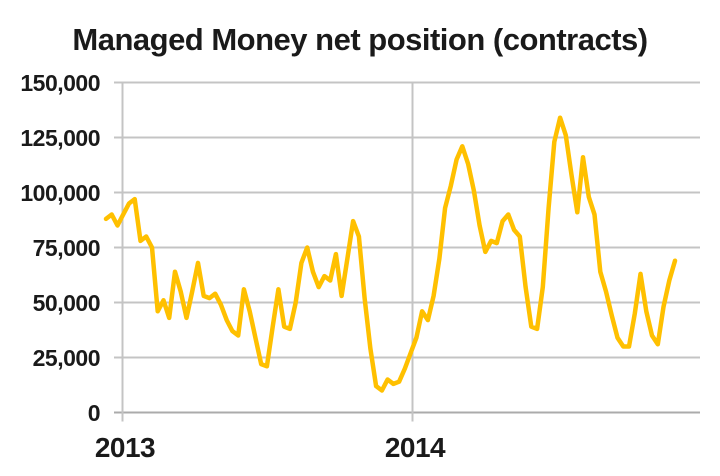 Image resolution: width=720 pixels, height=476 pixels. What do you see at coordinates (66, 248) in the screenshot?
I see `y-tick-label-75000: 75,000` at bounding box center [66, 248].